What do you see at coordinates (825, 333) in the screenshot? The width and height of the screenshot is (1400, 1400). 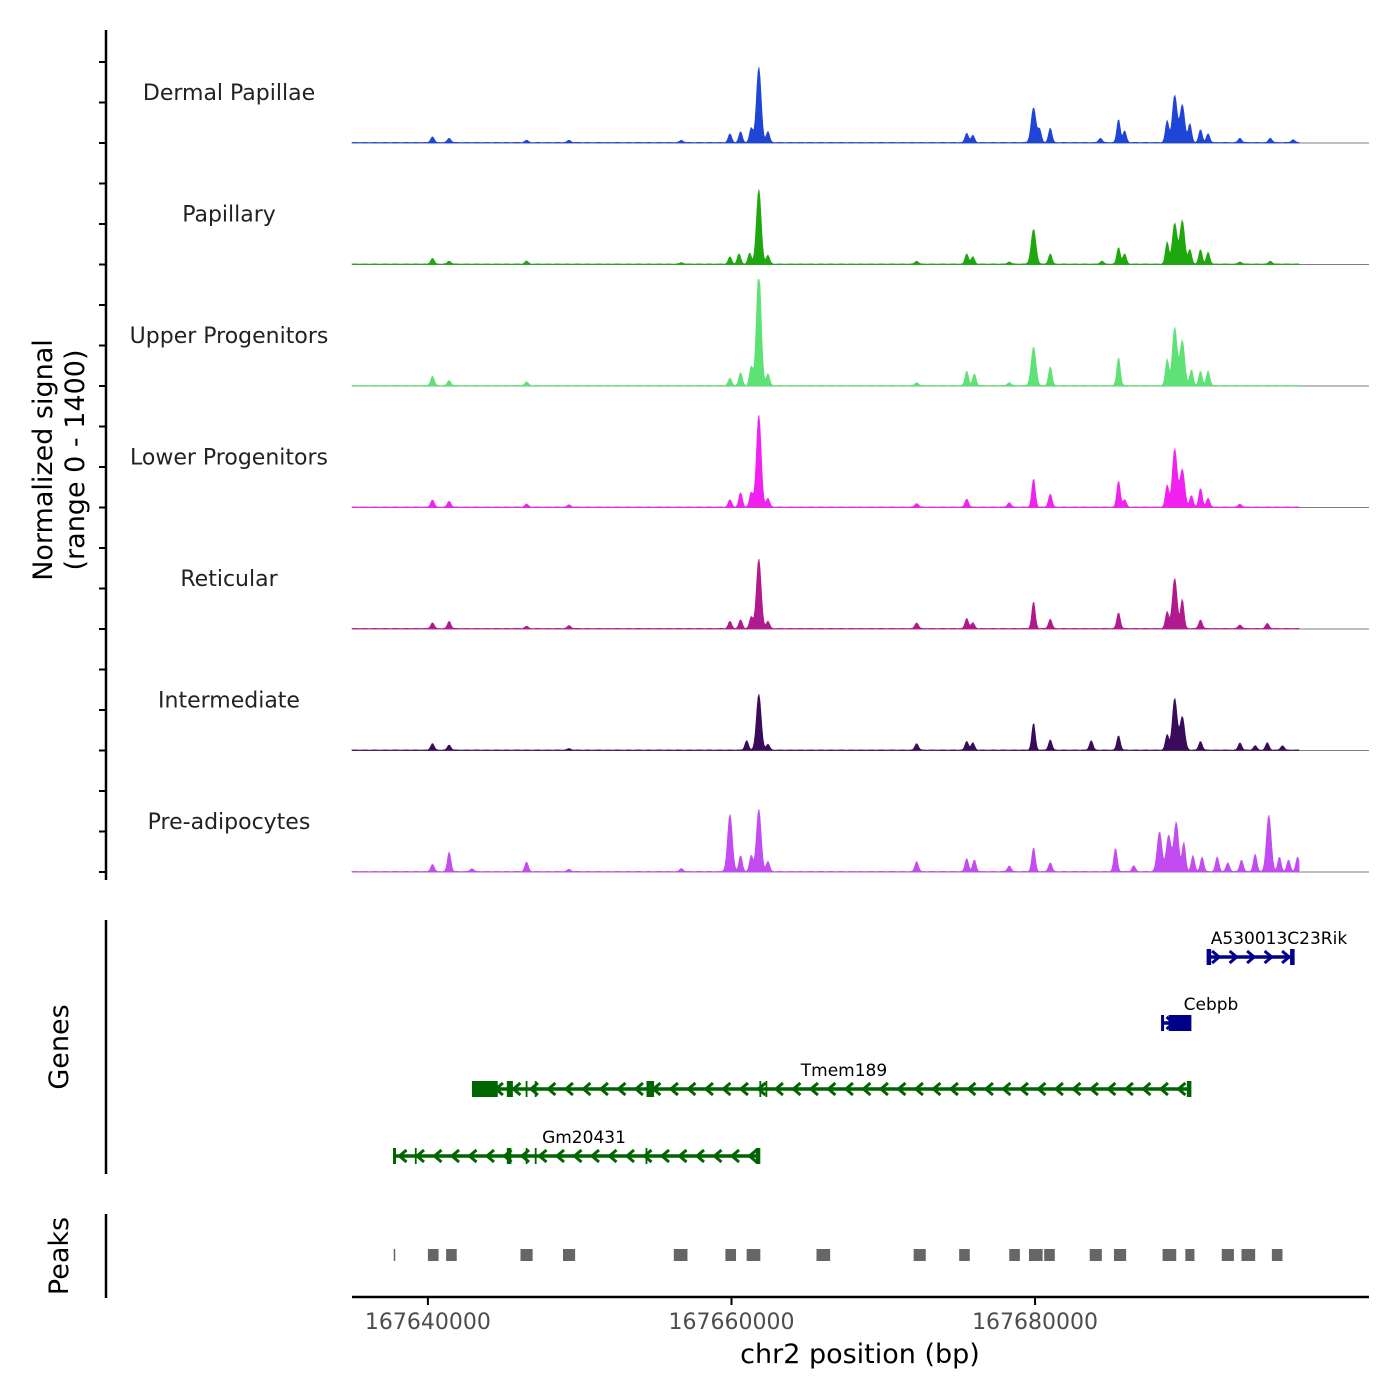 I see `signal-area-upper-progenitors` at bounding box center [825, 333].